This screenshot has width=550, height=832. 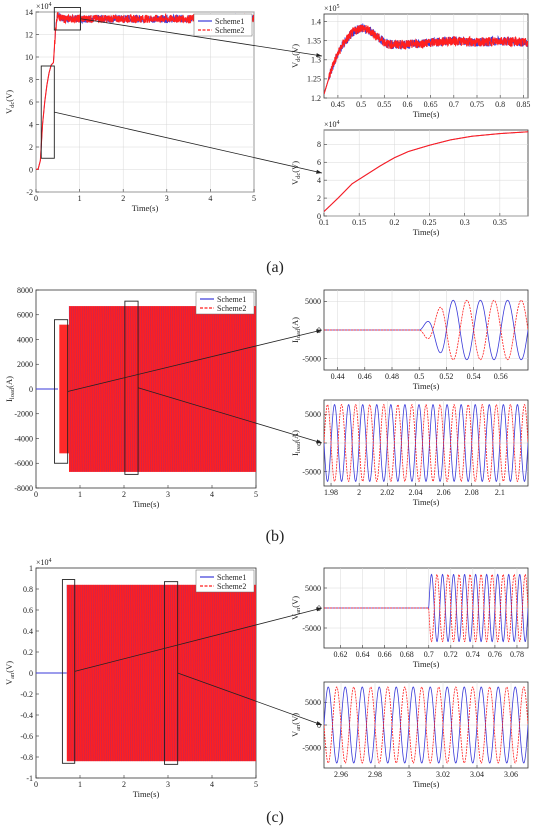 I want to click on y-axis-label: Vdc(V), so click(x=296, y=173).